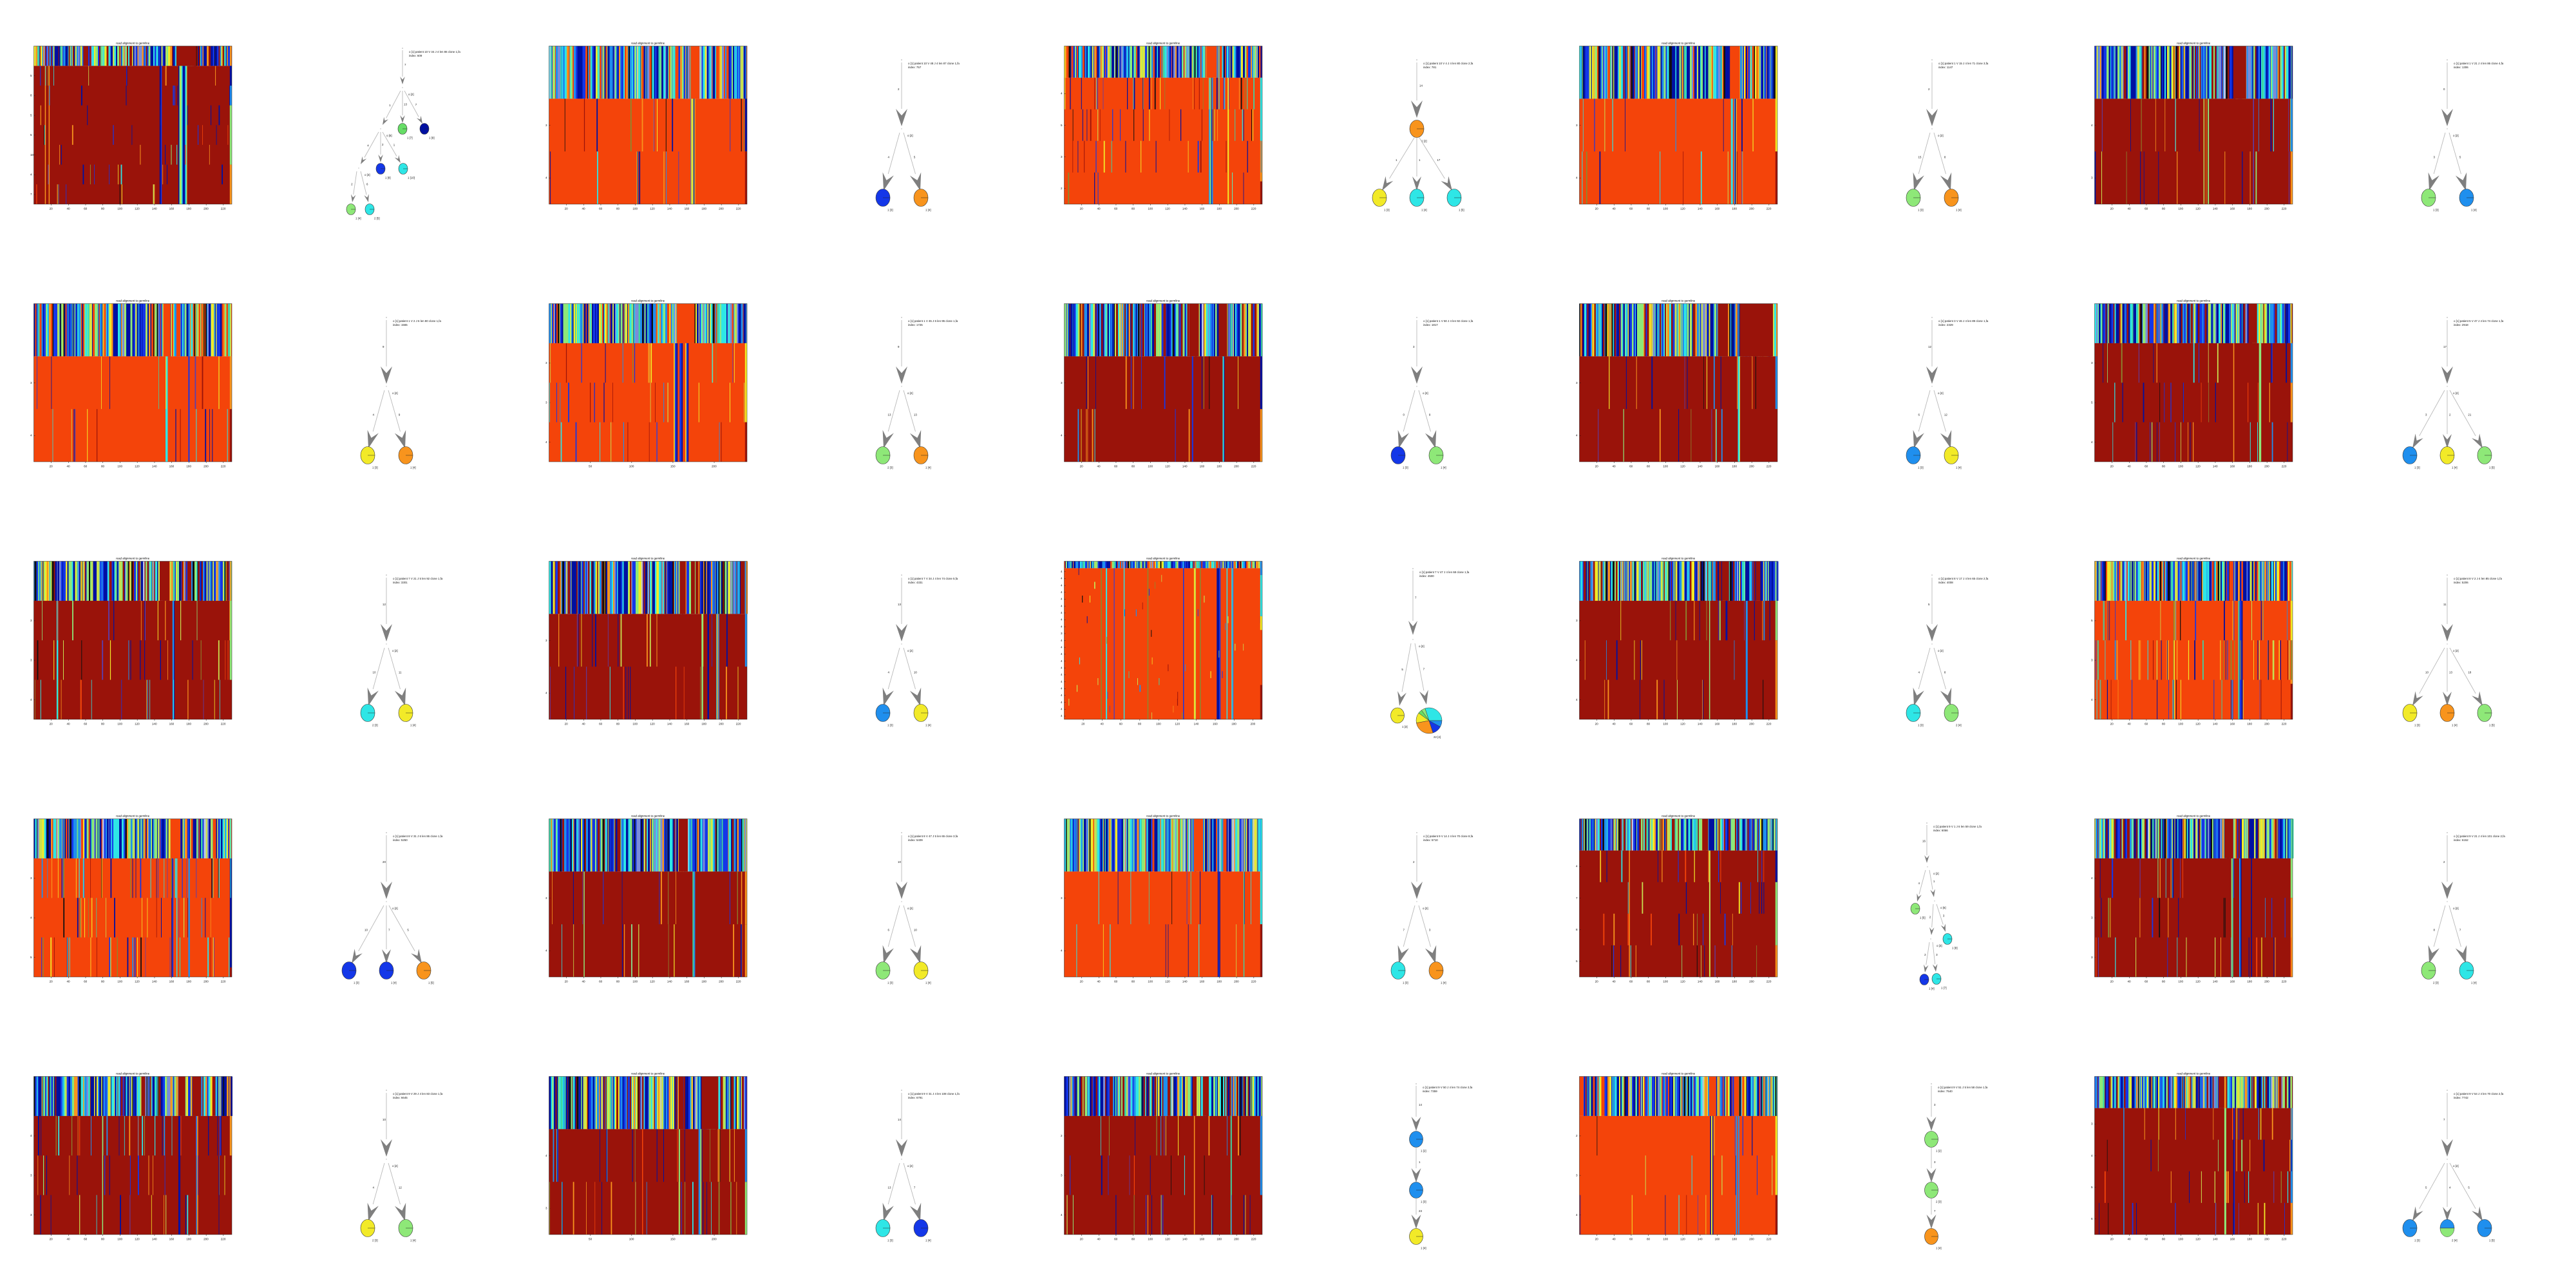  I want to click on svg-text: index: 2329, so click(1946, 325).